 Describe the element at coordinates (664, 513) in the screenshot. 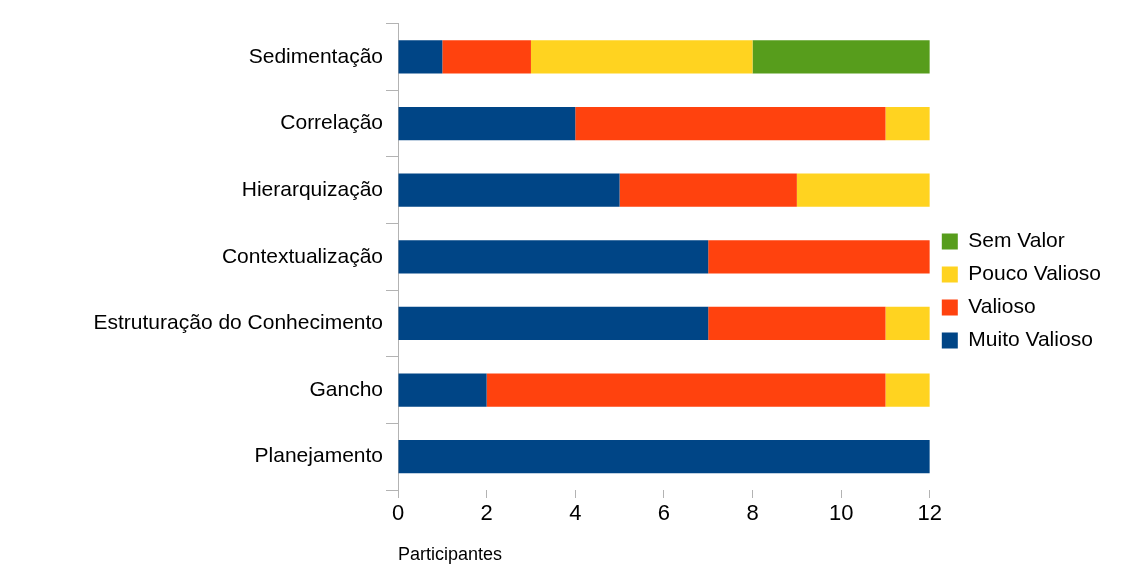

I see `x-tick-label: 6` at that location.